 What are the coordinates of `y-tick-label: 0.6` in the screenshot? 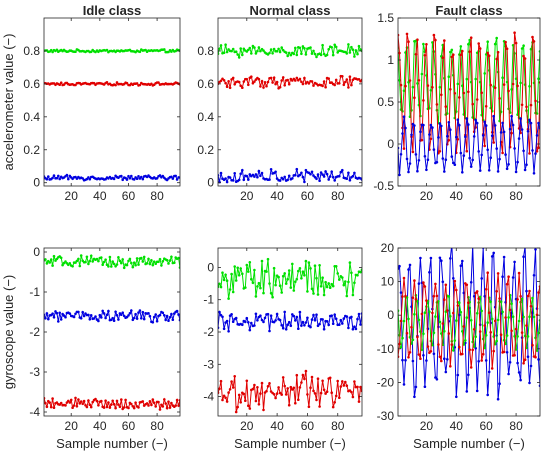 It's located at (31, 84).